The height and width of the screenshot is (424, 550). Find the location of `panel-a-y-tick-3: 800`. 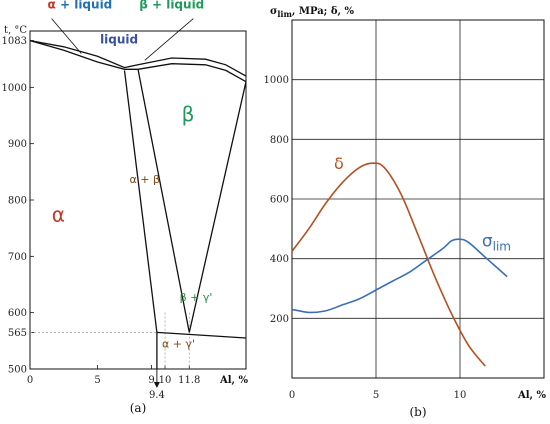

panel-a-y-tick-3: 800 is located at coordinates (17, 201).